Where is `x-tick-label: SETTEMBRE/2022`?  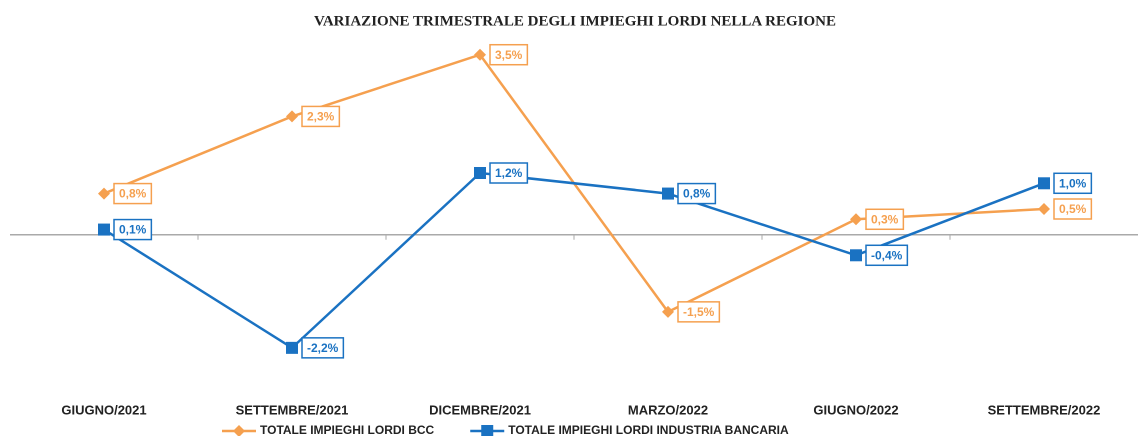
x-tick-label: SETTEMBRE/2022 is located at coordinates (1044, 409).